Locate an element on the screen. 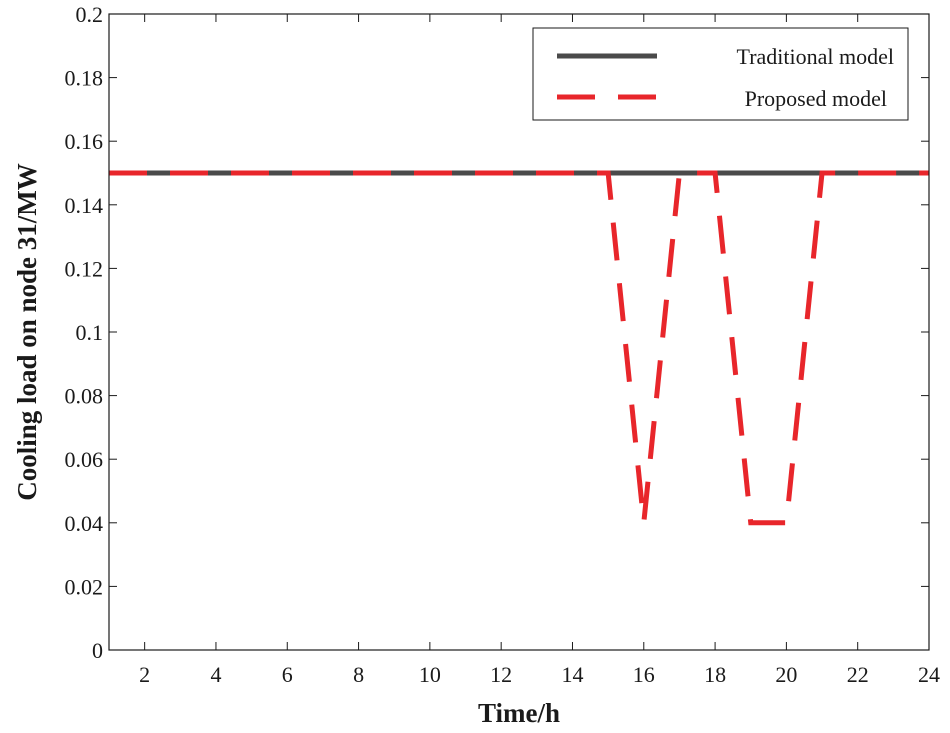  y-tick-label: 0.16 is located at coordinates (84, 141).